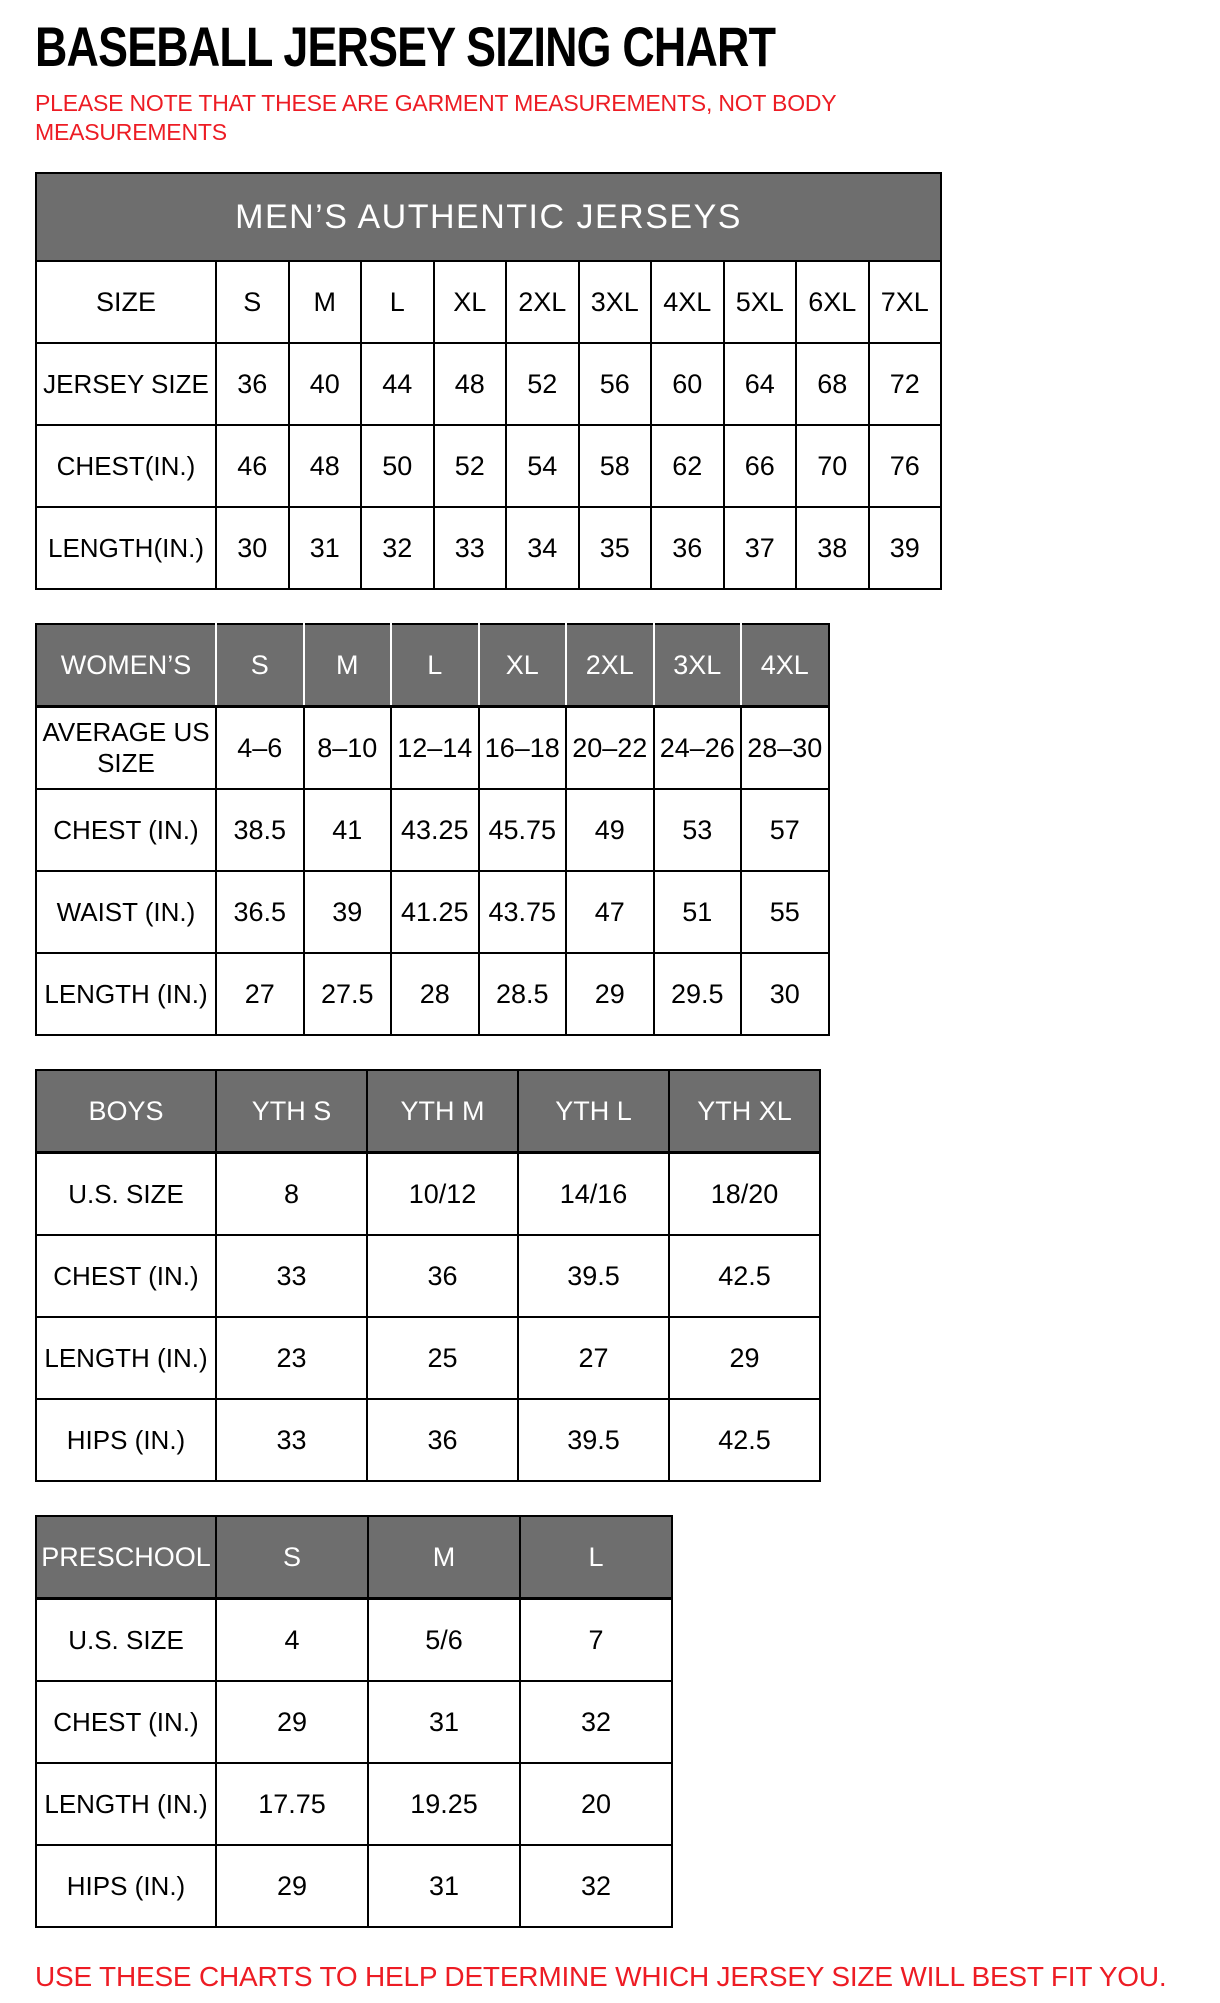 This screenshot has width=1220, height=2003. What do you see at coordinates (354, 1558) in the screenshot?
I see `preschool-header-row: PRESCHOOL S M L` at bounding box center [354, 1558].